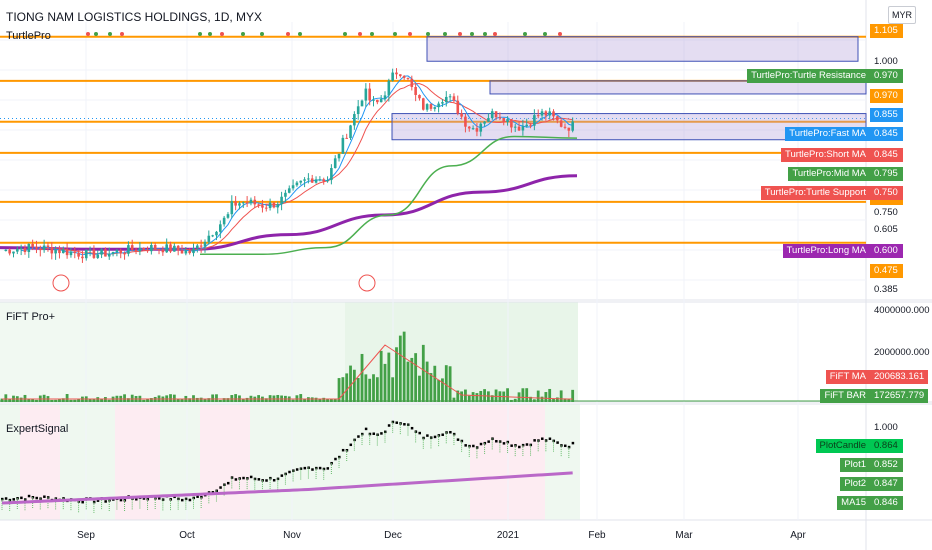  I want to click on expertsignal-pane-label: ExpertSignal, so click(37, 429).